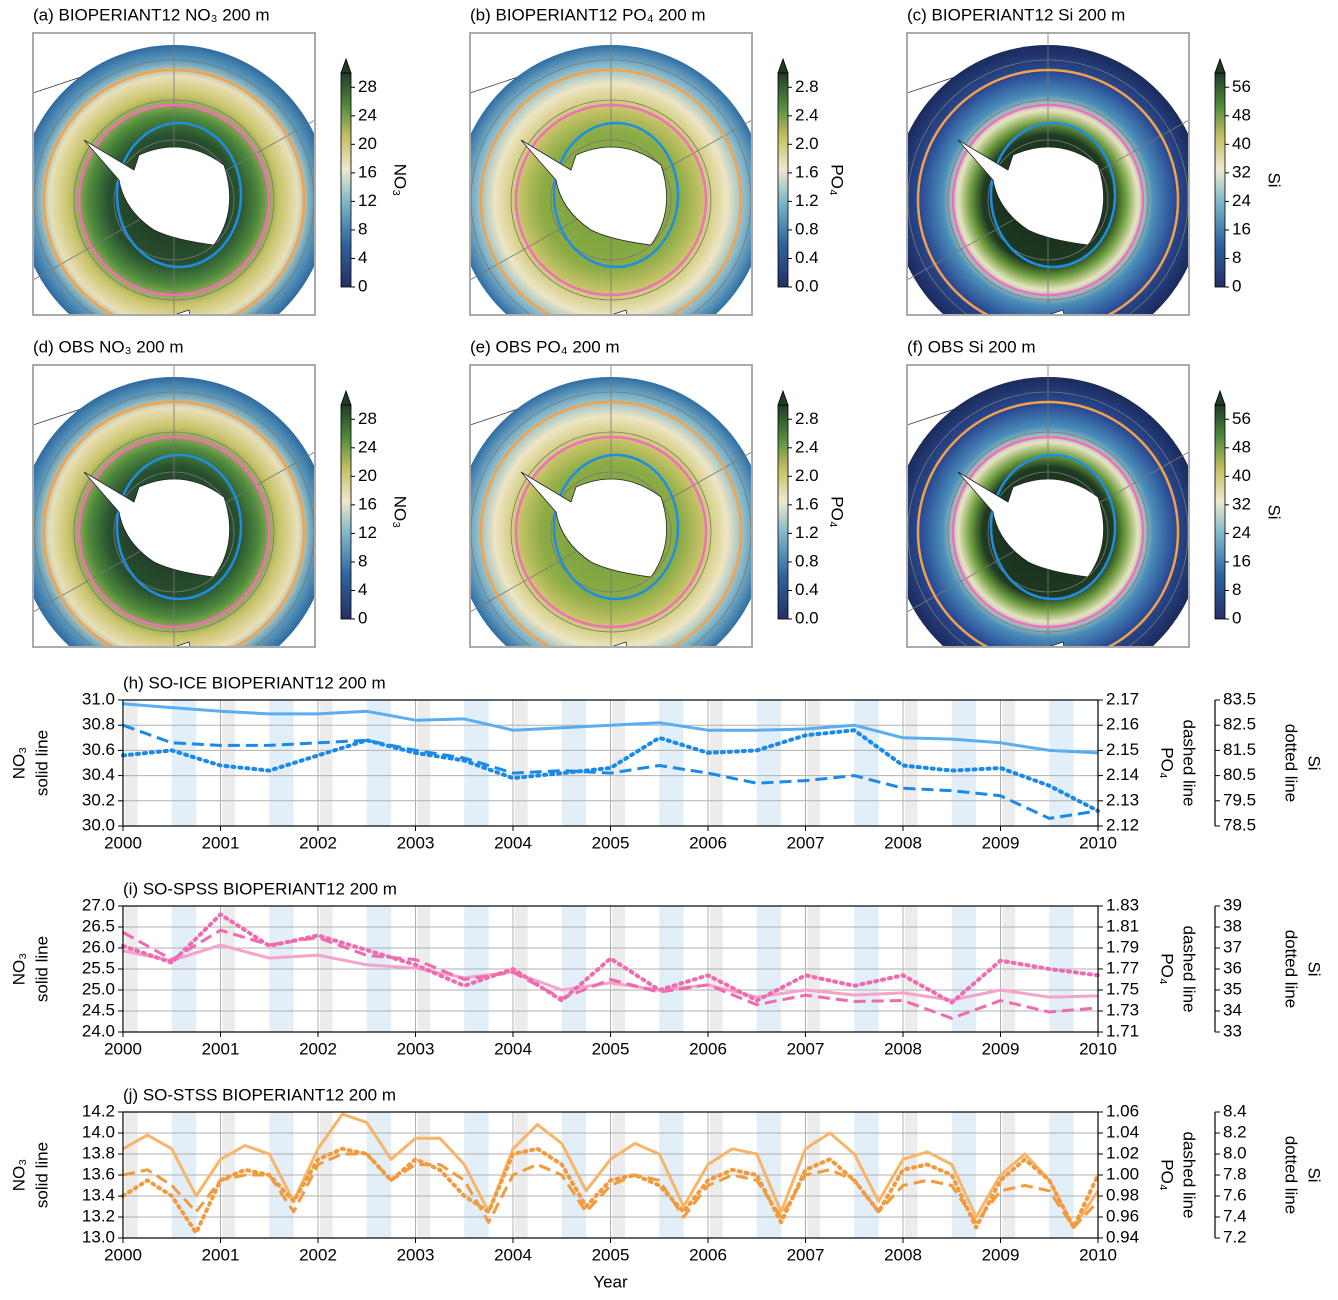  I want to click on y3-tick-label: 83.5, so click(1239, 698).